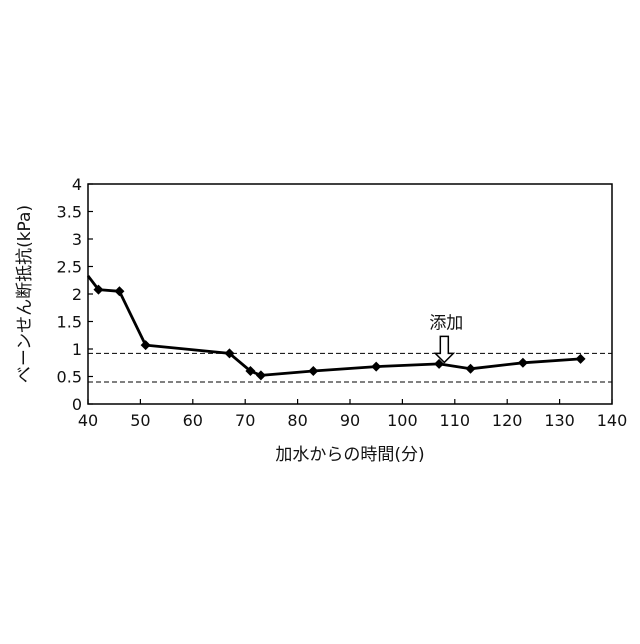 The height and width of the screenshot is (644, 640). I want to click on x-tick-label: 100, so click(402, 420).